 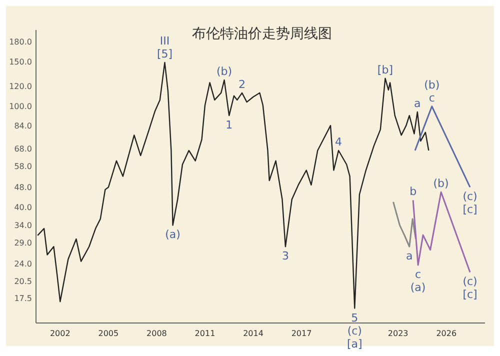 I want to click on y-tick-label: 180.0, so click(x=20, y=41).